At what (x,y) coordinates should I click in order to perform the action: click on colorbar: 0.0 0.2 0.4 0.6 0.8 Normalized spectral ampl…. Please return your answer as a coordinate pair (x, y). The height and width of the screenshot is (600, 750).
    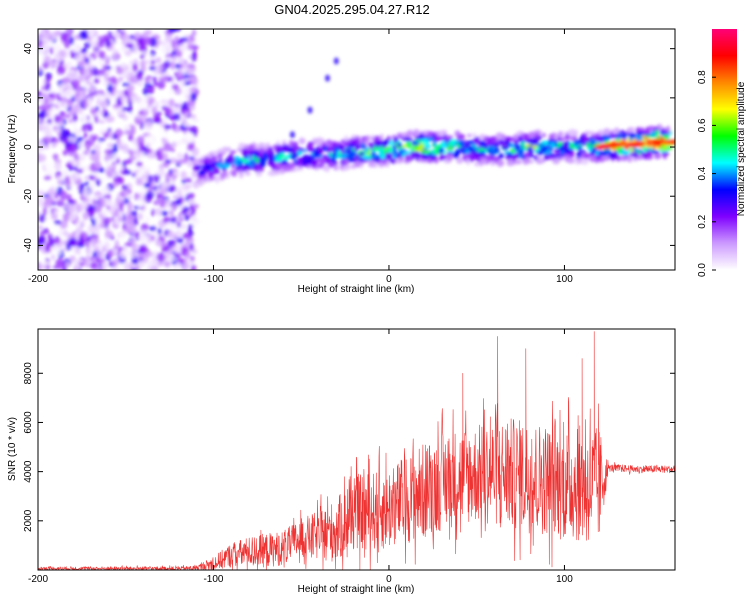
    Looking at the image, I should click on (722, 153).